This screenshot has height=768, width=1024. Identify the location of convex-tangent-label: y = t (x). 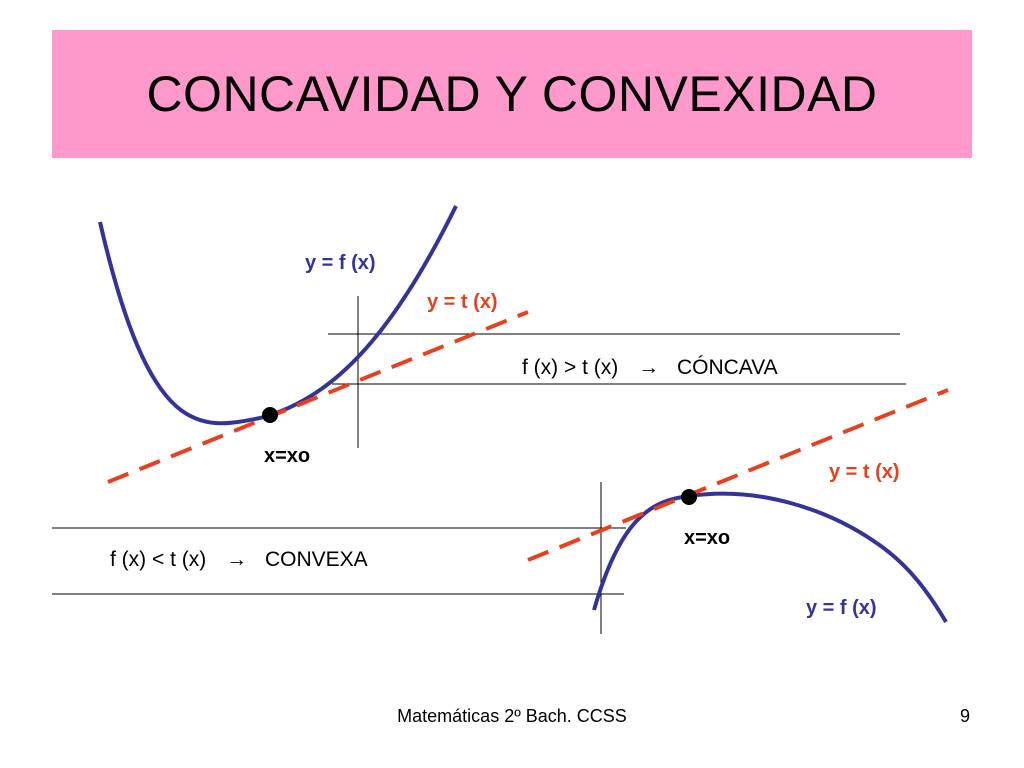
(864, 472).